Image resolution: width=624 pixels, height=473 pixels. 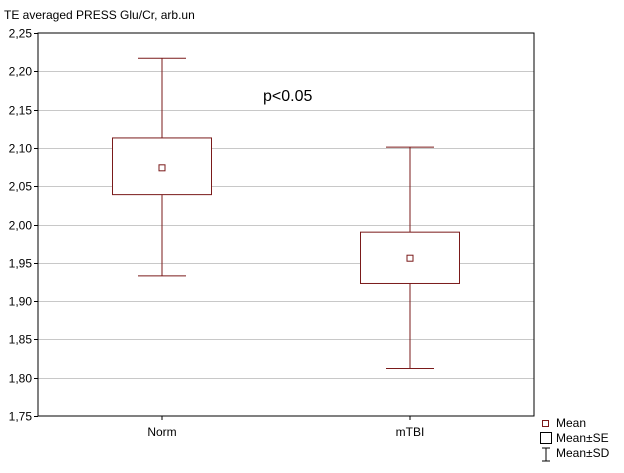 What do you see at coordinates (571, 423) in the screenshot?
I see `legend-mean-label: Mean` at bounding box center [571, 423].